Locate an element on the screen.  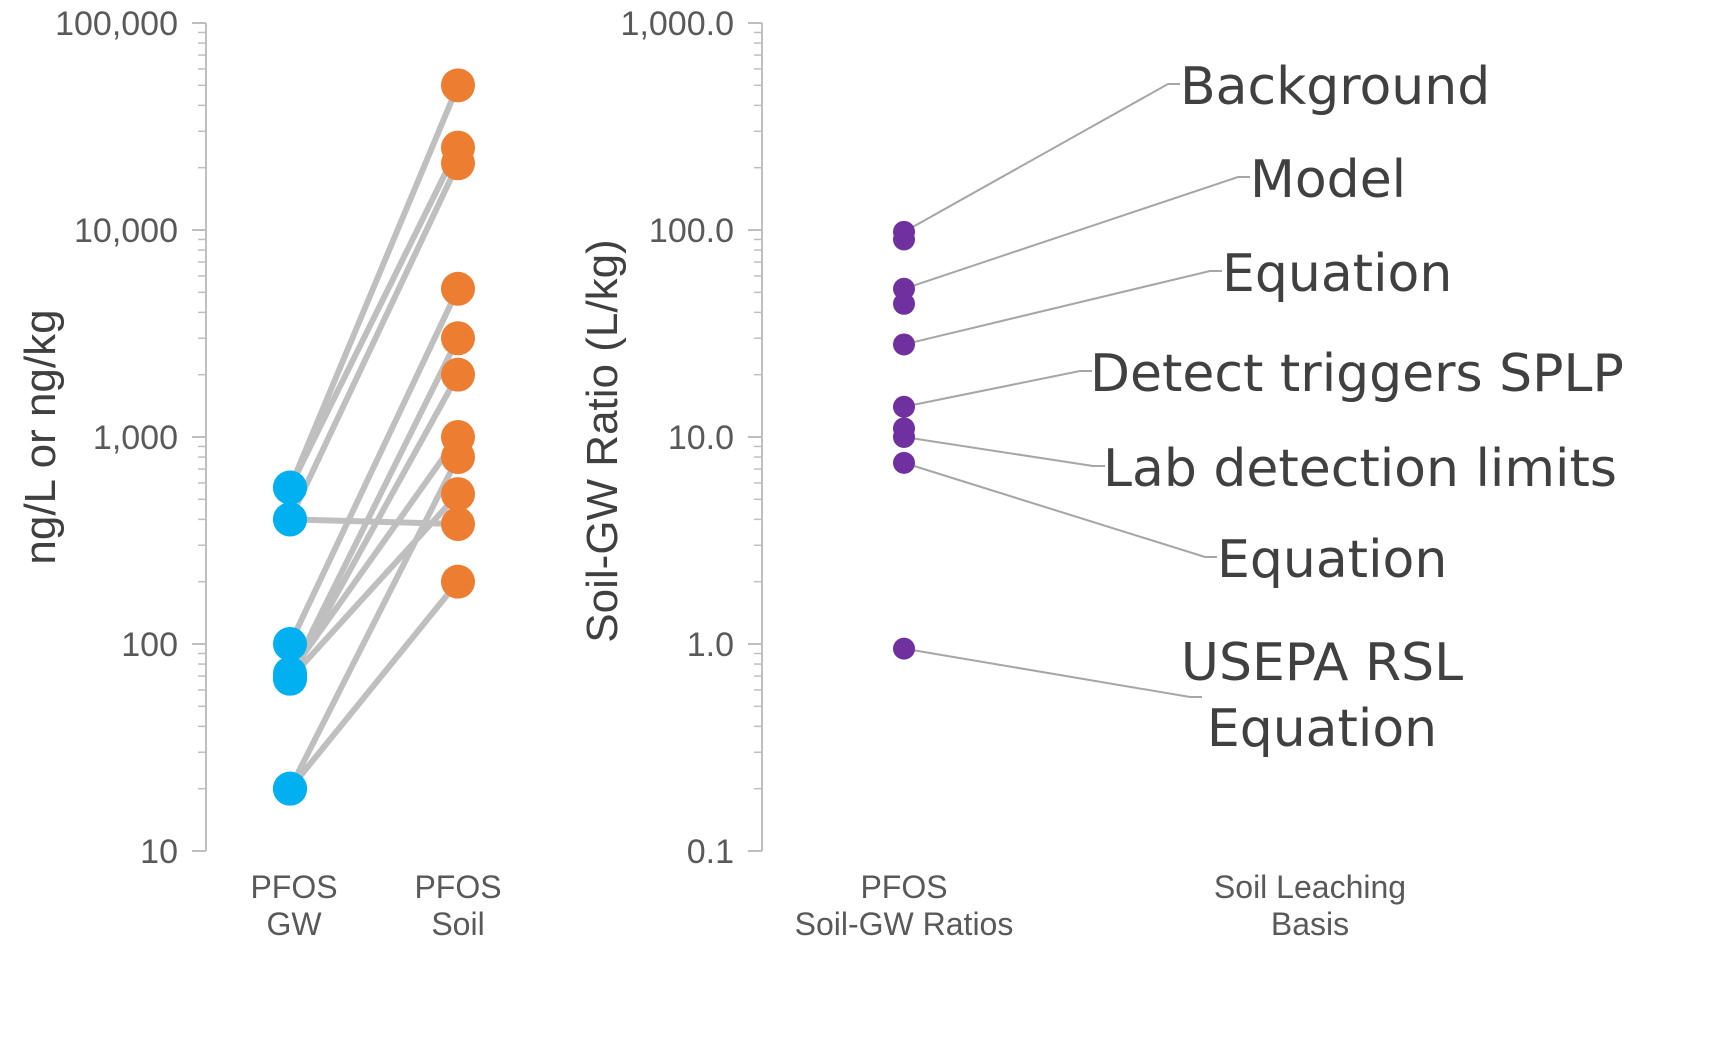
c1-tick-label: 100 is located at coordinates (149, 645).